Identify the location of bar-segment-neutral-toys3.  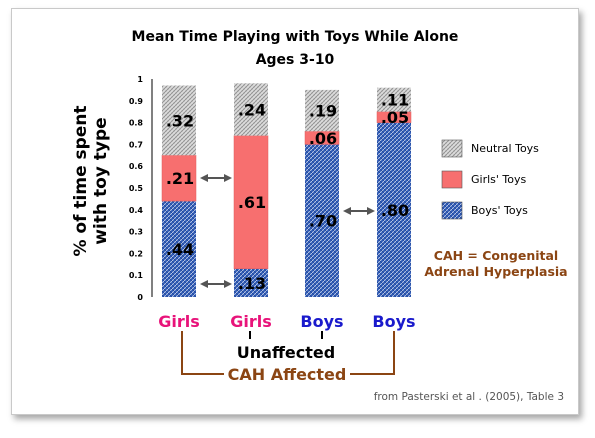
(394, 99).